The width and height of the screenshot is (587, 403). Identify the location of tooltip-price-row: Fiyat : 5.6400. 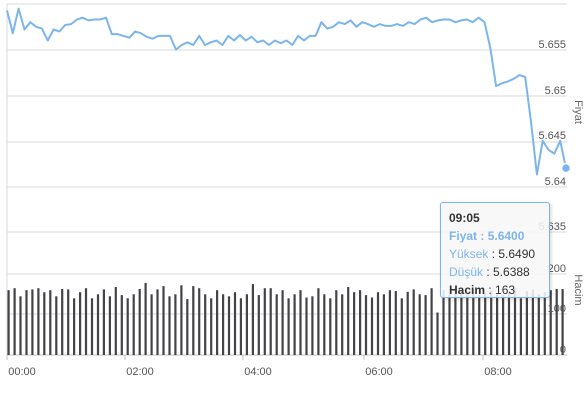
(487, 236).